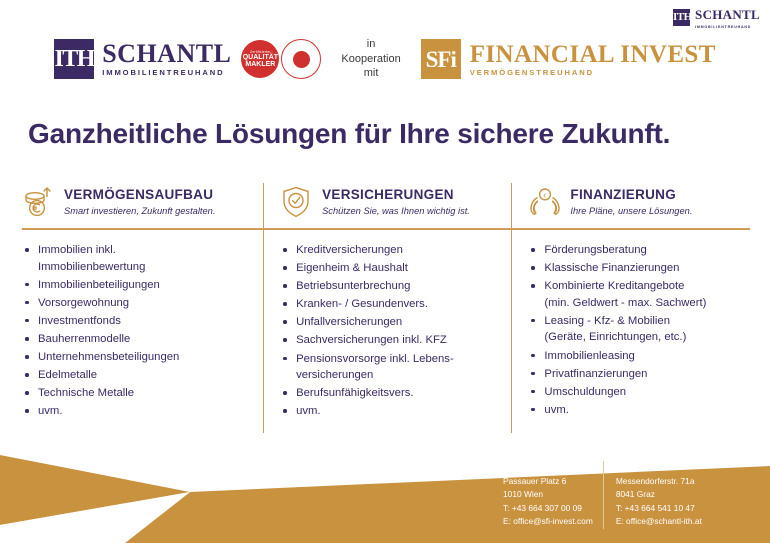 Image resolution: width=770 pixels, height=543 pixels. I want to click on hands-coin-icon: €, so click(545, 202).